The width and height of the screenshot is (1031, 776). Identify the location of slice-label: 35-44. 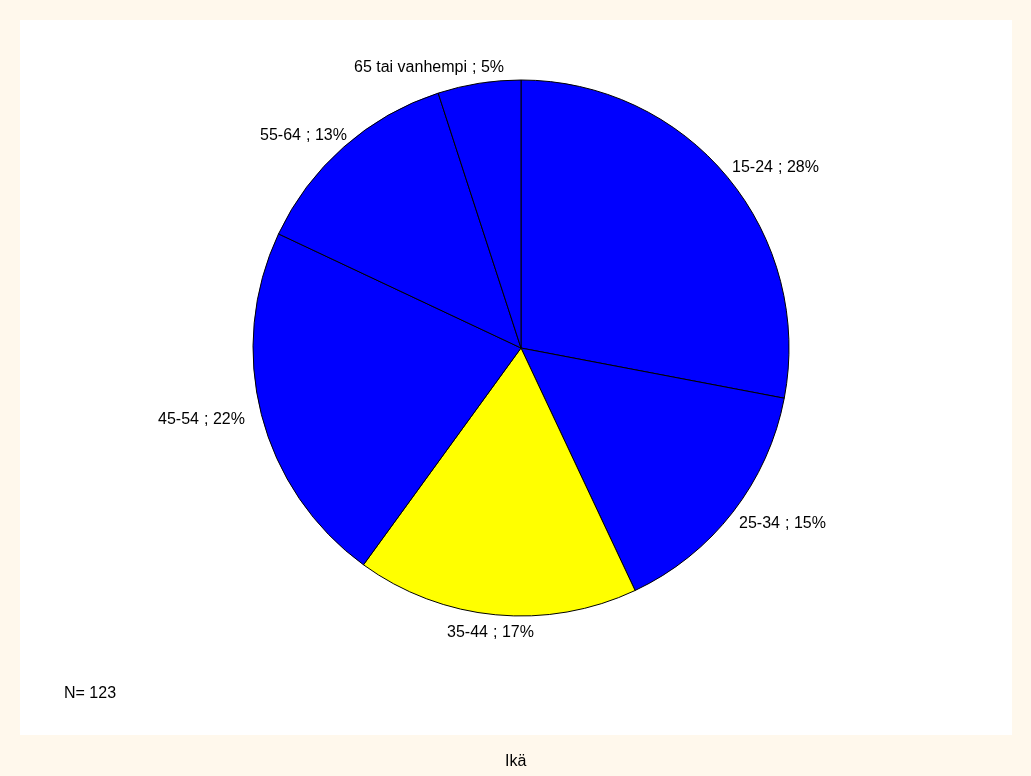
(468, 631).